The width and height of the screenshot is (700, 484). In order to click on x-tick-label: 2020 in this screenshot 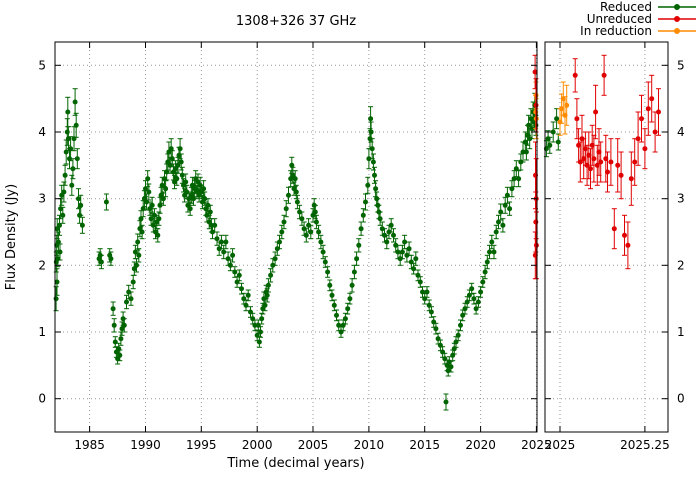, I will do `click(480, 445)`.